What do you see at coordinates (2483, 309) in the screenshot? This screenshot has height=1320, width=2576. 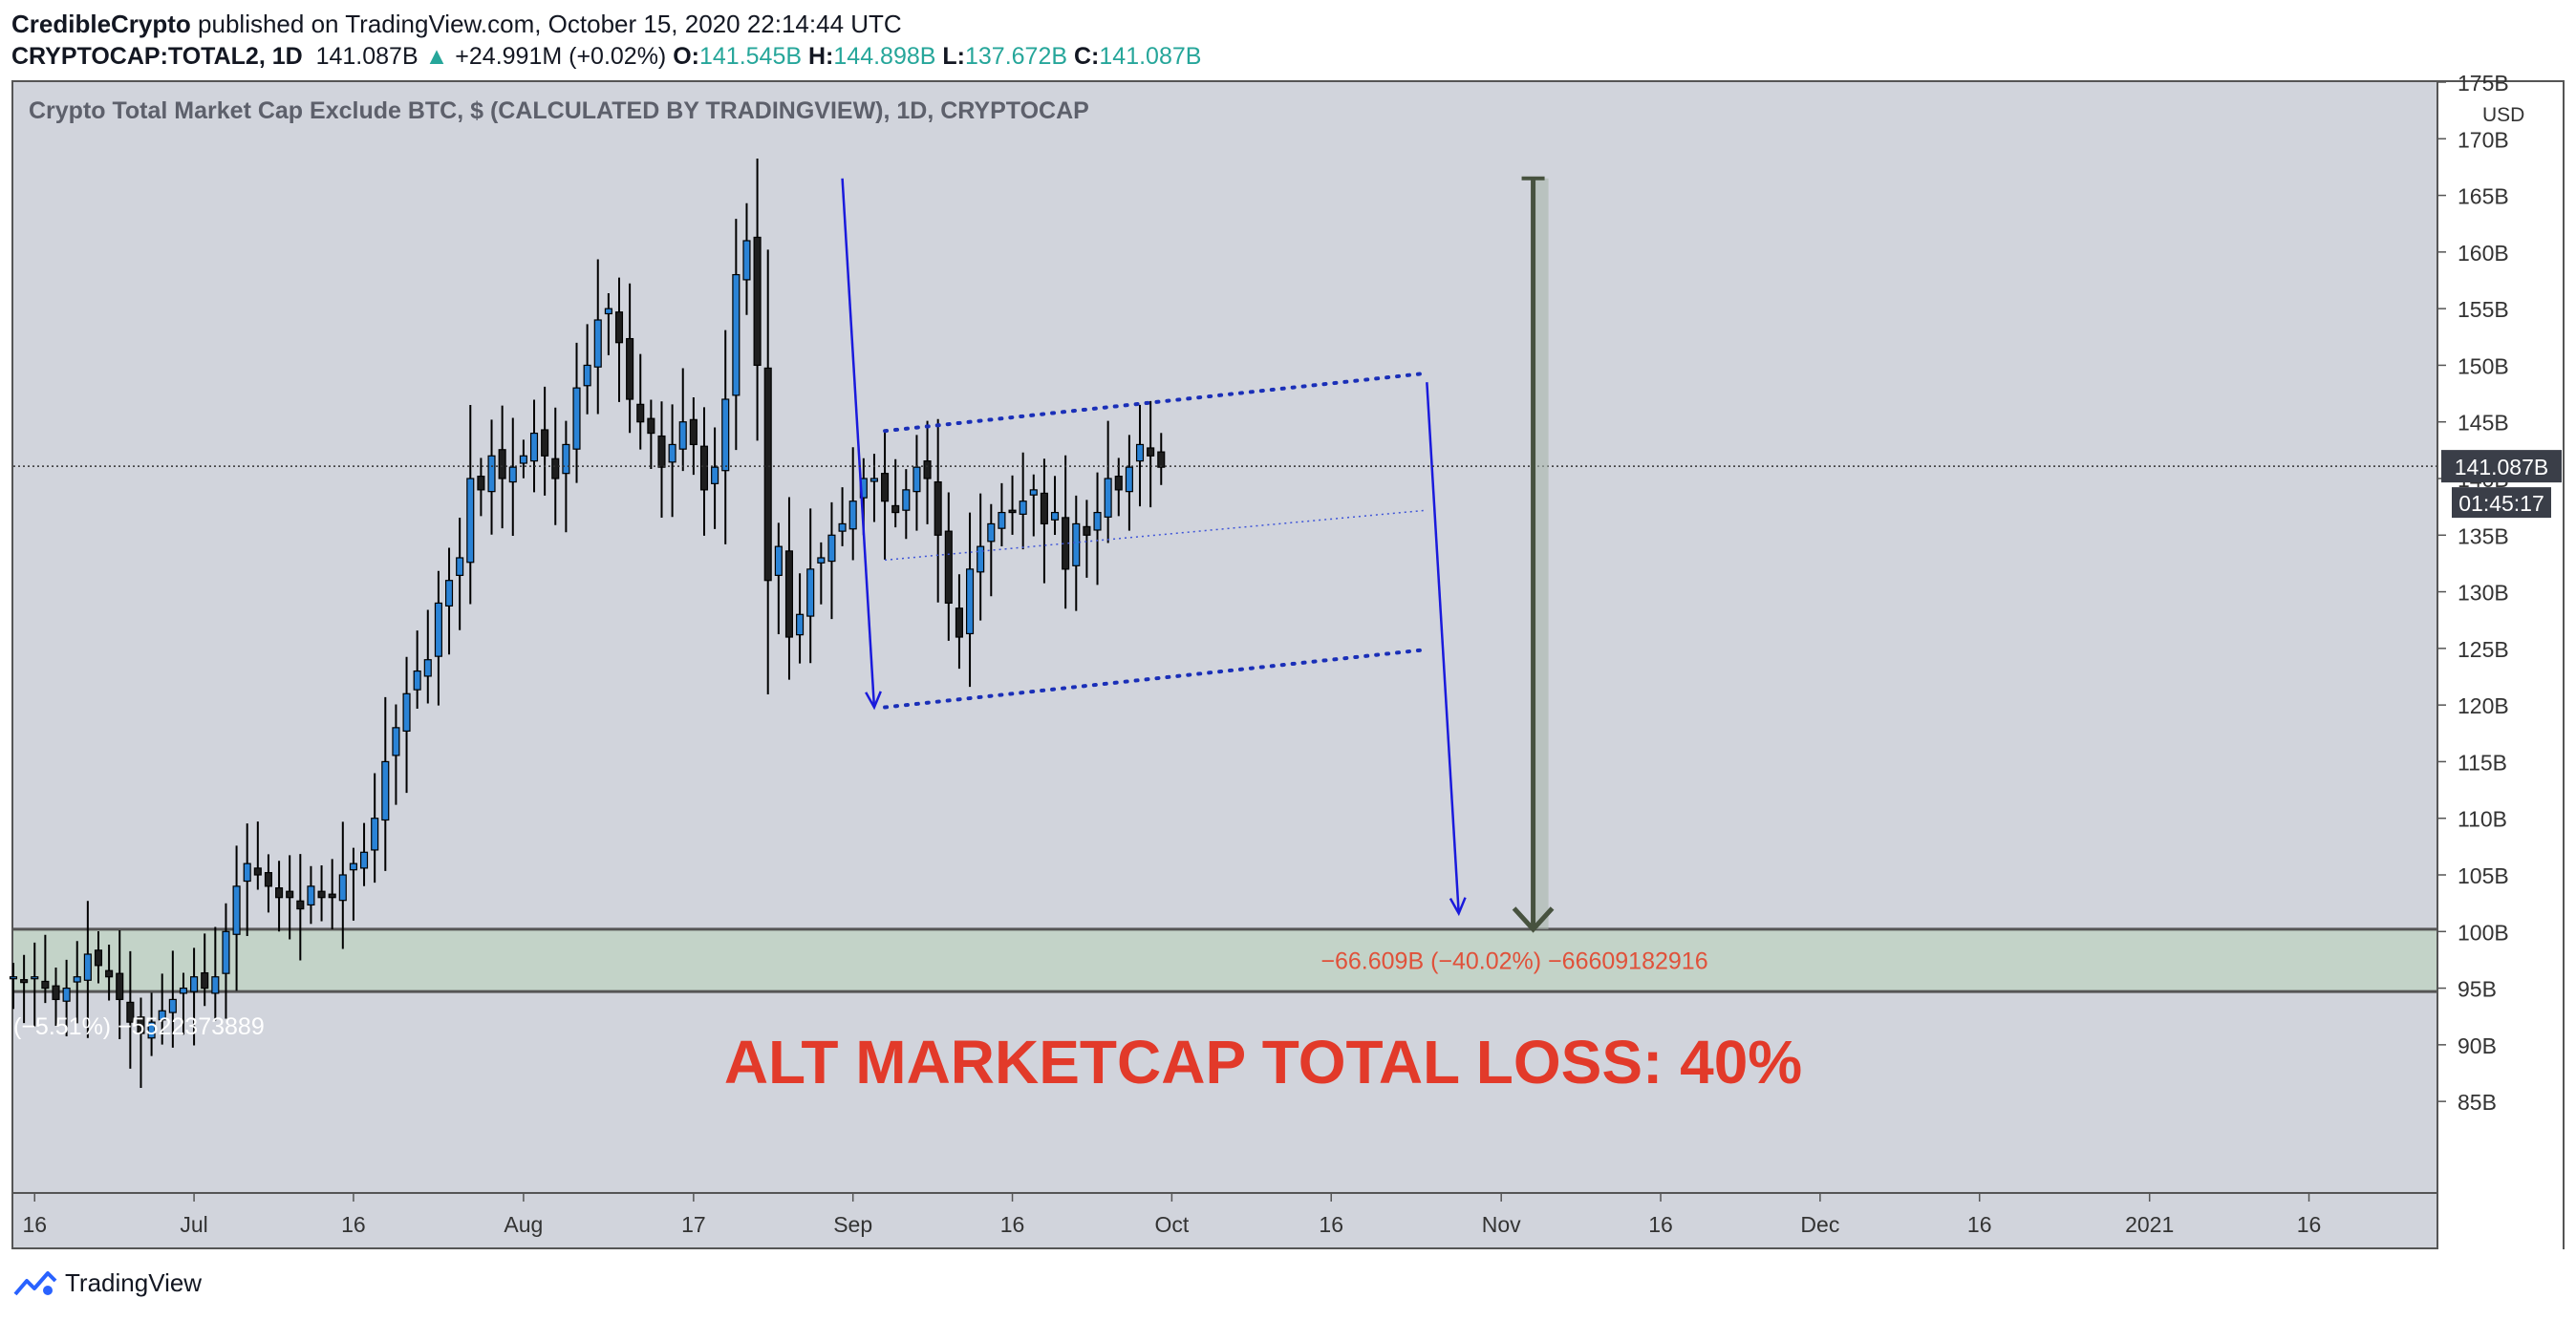 I see `y-tick-label: 155B` at bounding box center [2483, 309].